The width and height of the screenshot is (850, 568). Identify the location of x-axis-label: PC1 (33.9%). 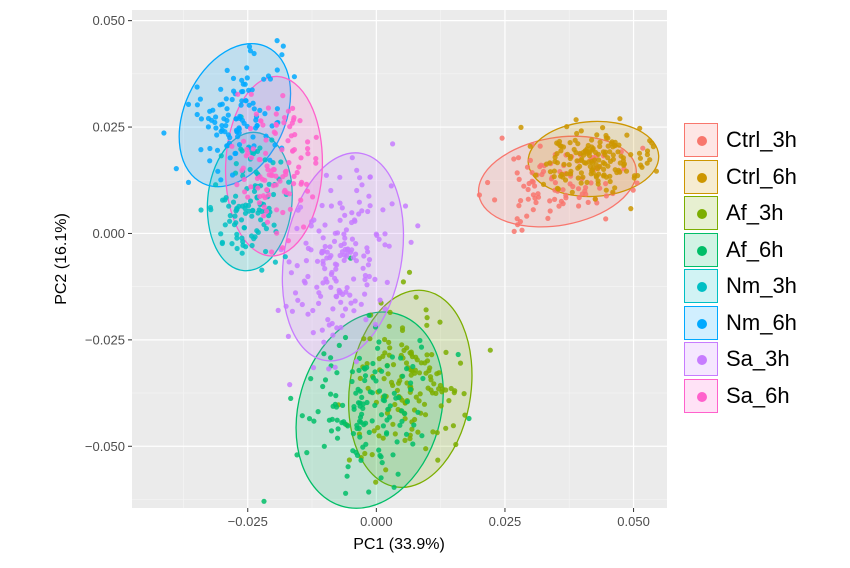
(399, 544).